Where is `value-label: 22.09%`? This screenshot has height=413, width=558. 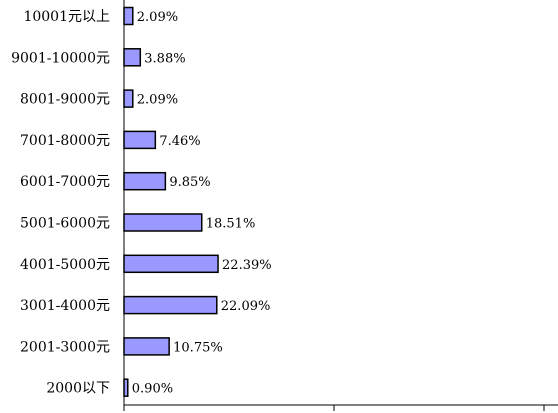
value-label: 22.09% is located at coordinates (246, 306).